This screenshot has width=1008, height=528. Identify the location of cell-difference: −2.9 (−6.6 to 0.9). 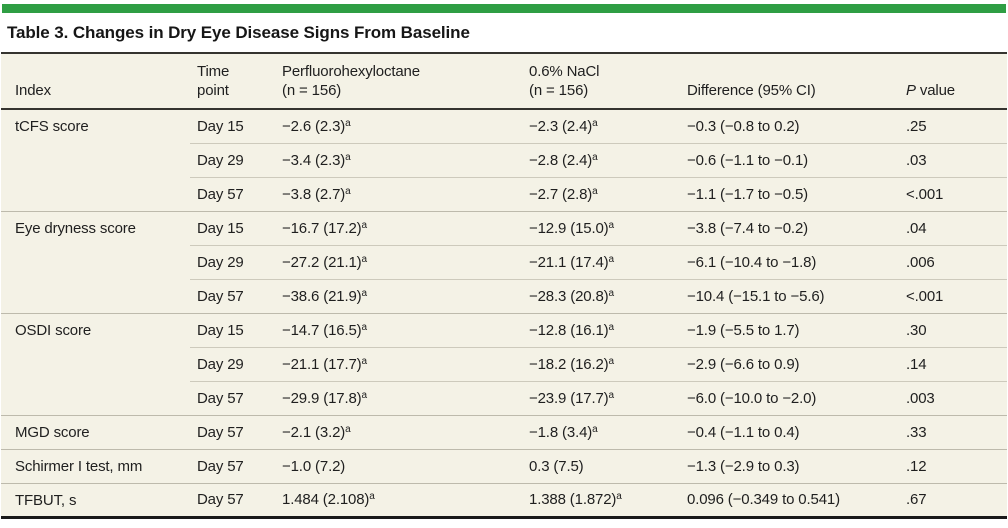
(788, 363).